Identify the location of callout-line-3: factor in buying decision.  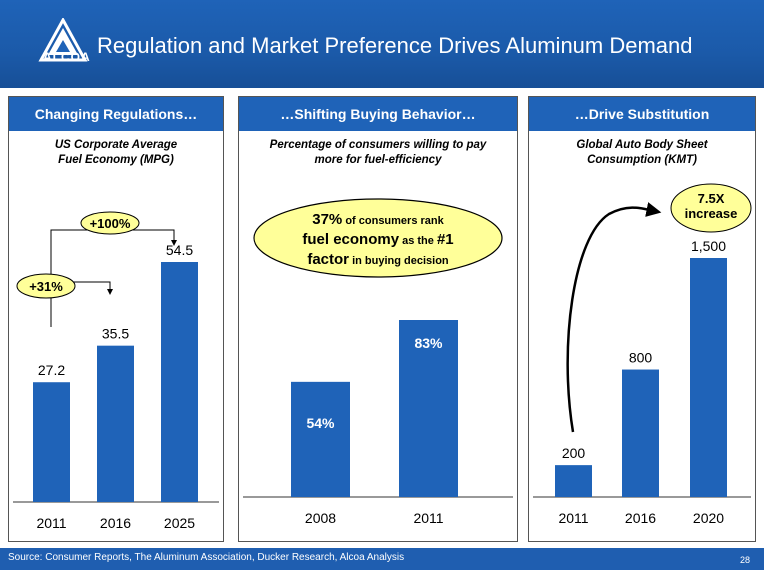
(378, 259).